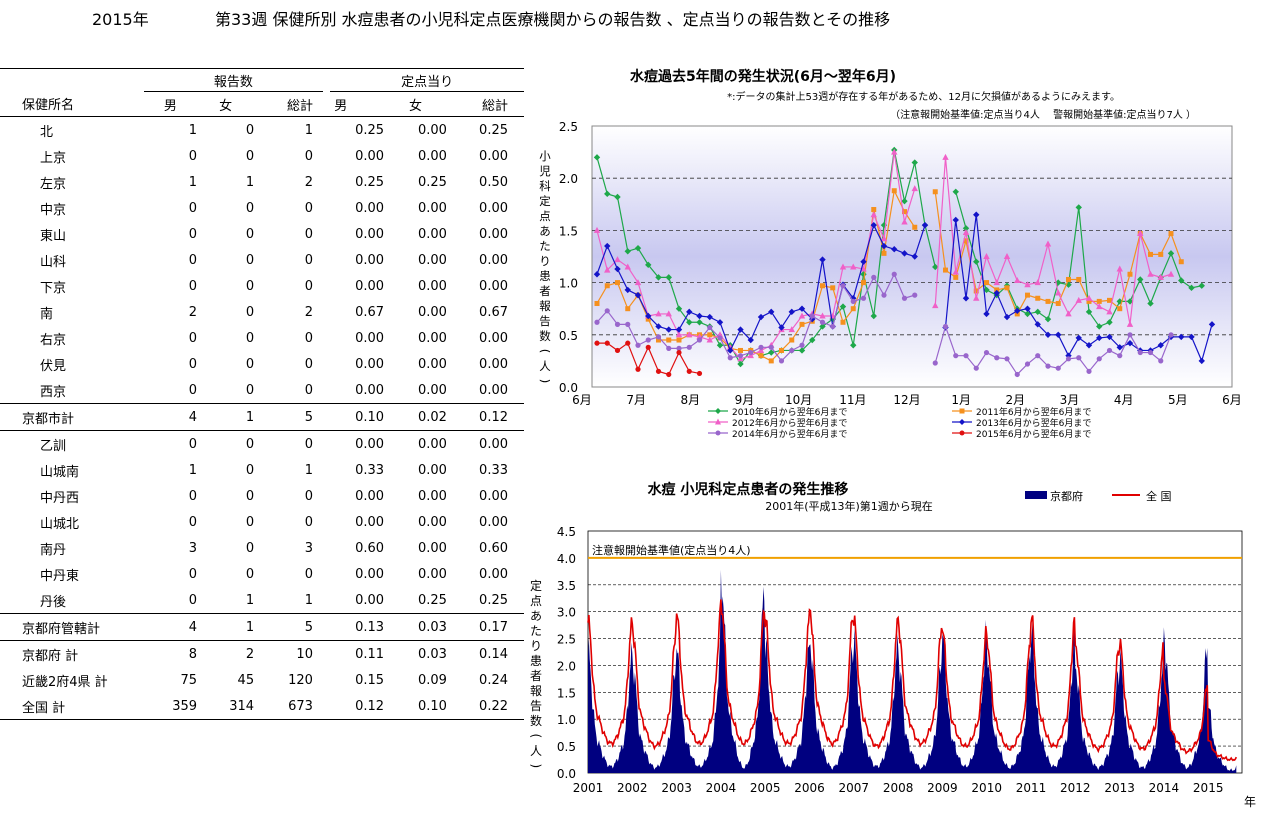 This screenshot has width=1269, height=822. I want to click on table-row: 京都府管轄計 4 1 5 0.13 0.03 0.17, so click(262, 627).